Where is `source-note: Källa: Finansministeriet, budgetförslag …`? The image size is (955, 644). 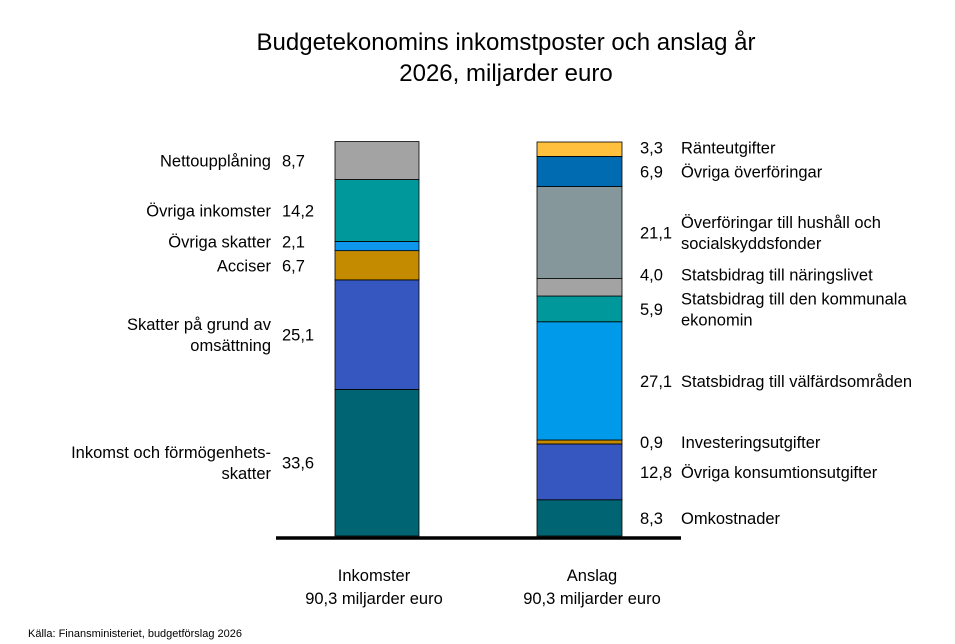
source-note: Källa: Finansministeriet, budgetförslag … is located at coordinates (135, 634).